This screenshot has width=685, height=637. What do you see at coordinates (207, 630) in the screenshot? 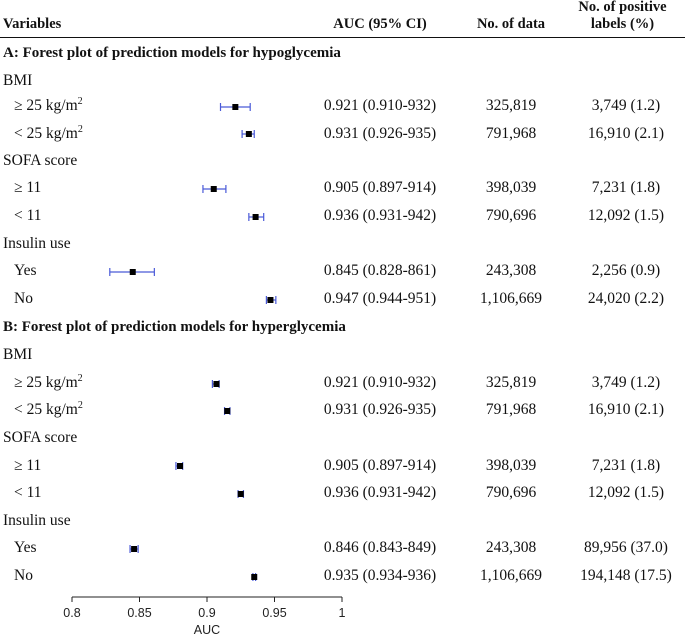
I see `x-axis-label: AUC` at bounding box center [207, 630].